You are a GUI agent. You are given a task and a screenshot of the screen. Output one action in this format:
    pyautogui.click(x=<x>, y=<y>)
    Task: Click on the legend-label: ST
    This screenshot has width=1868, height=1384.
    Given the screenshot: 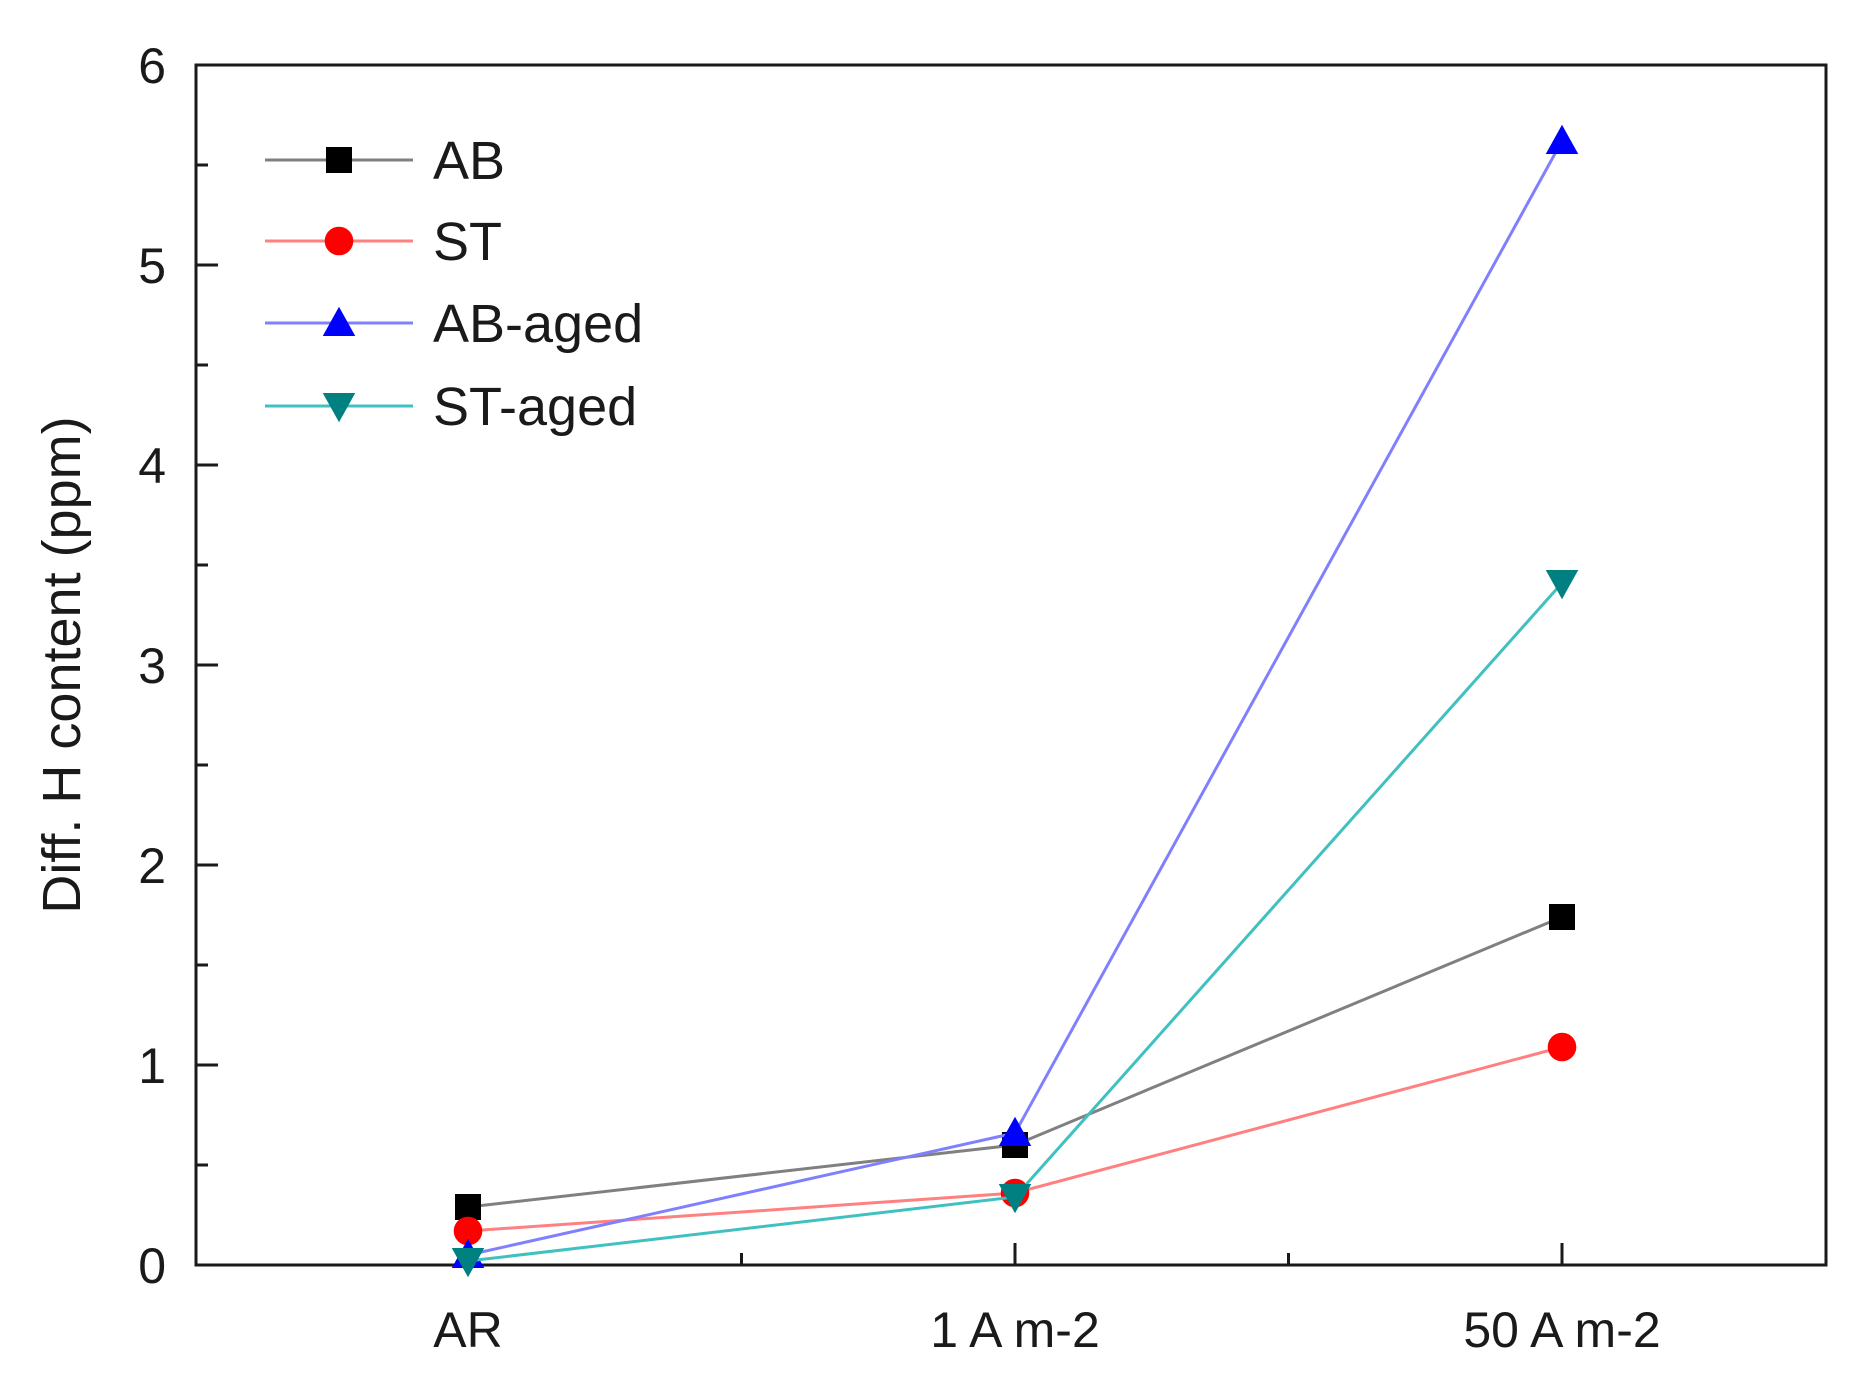 What is the action you would take?
    pyautogui.click(x=467, y=242)
    